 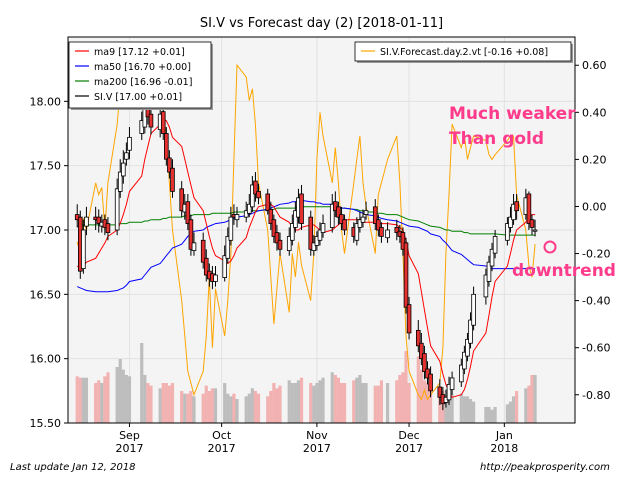 What do you see at coordinates (464, 52) in the screenshot?
I see `legend-entry-label: SI.V.Forecast.day.2.vt [-0.16 +0.08]` at bounding box center [464, 52].